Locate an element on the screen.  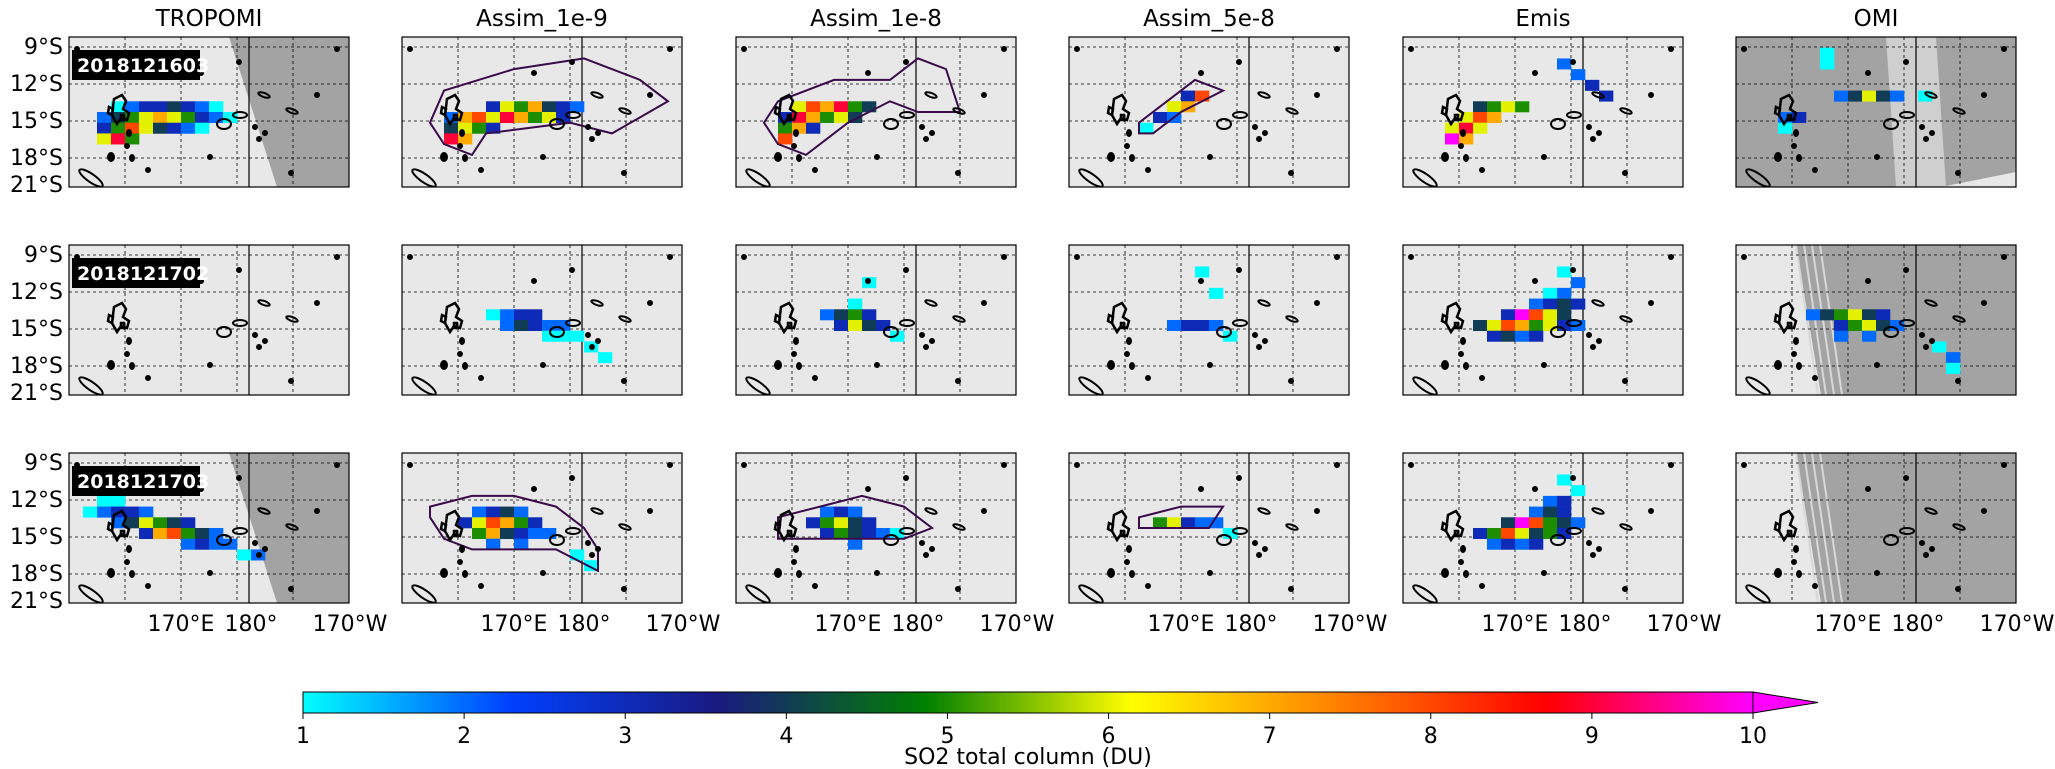
swath-stripe is located at coordinates (1807, 528).